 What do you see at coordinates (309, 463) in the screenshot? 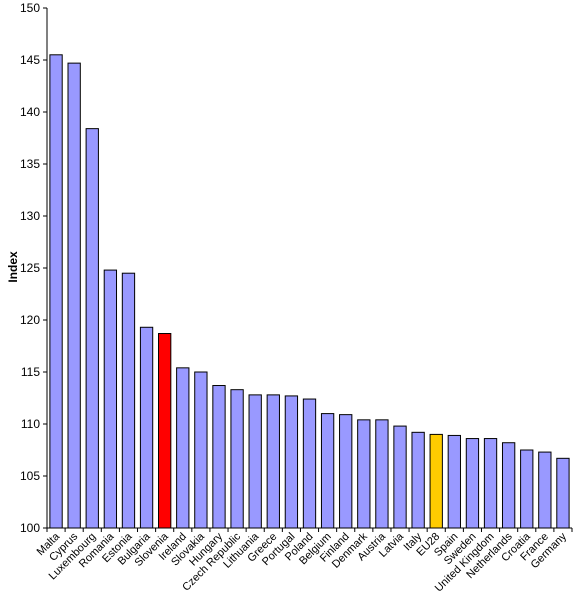
I see `bar-poland` at bounding box center [309, 463].